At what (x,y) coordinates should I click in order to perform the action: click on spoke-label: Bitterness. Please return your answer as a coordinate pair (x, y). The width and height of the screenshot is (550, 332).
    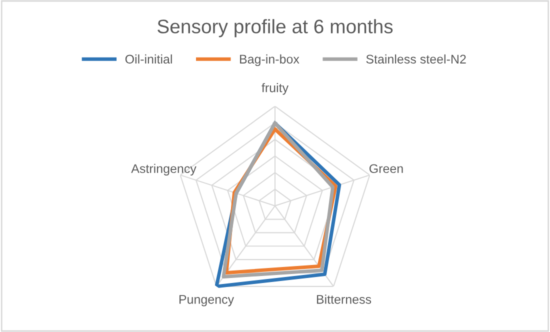
    Looking at the image, I should click on (344, 299).